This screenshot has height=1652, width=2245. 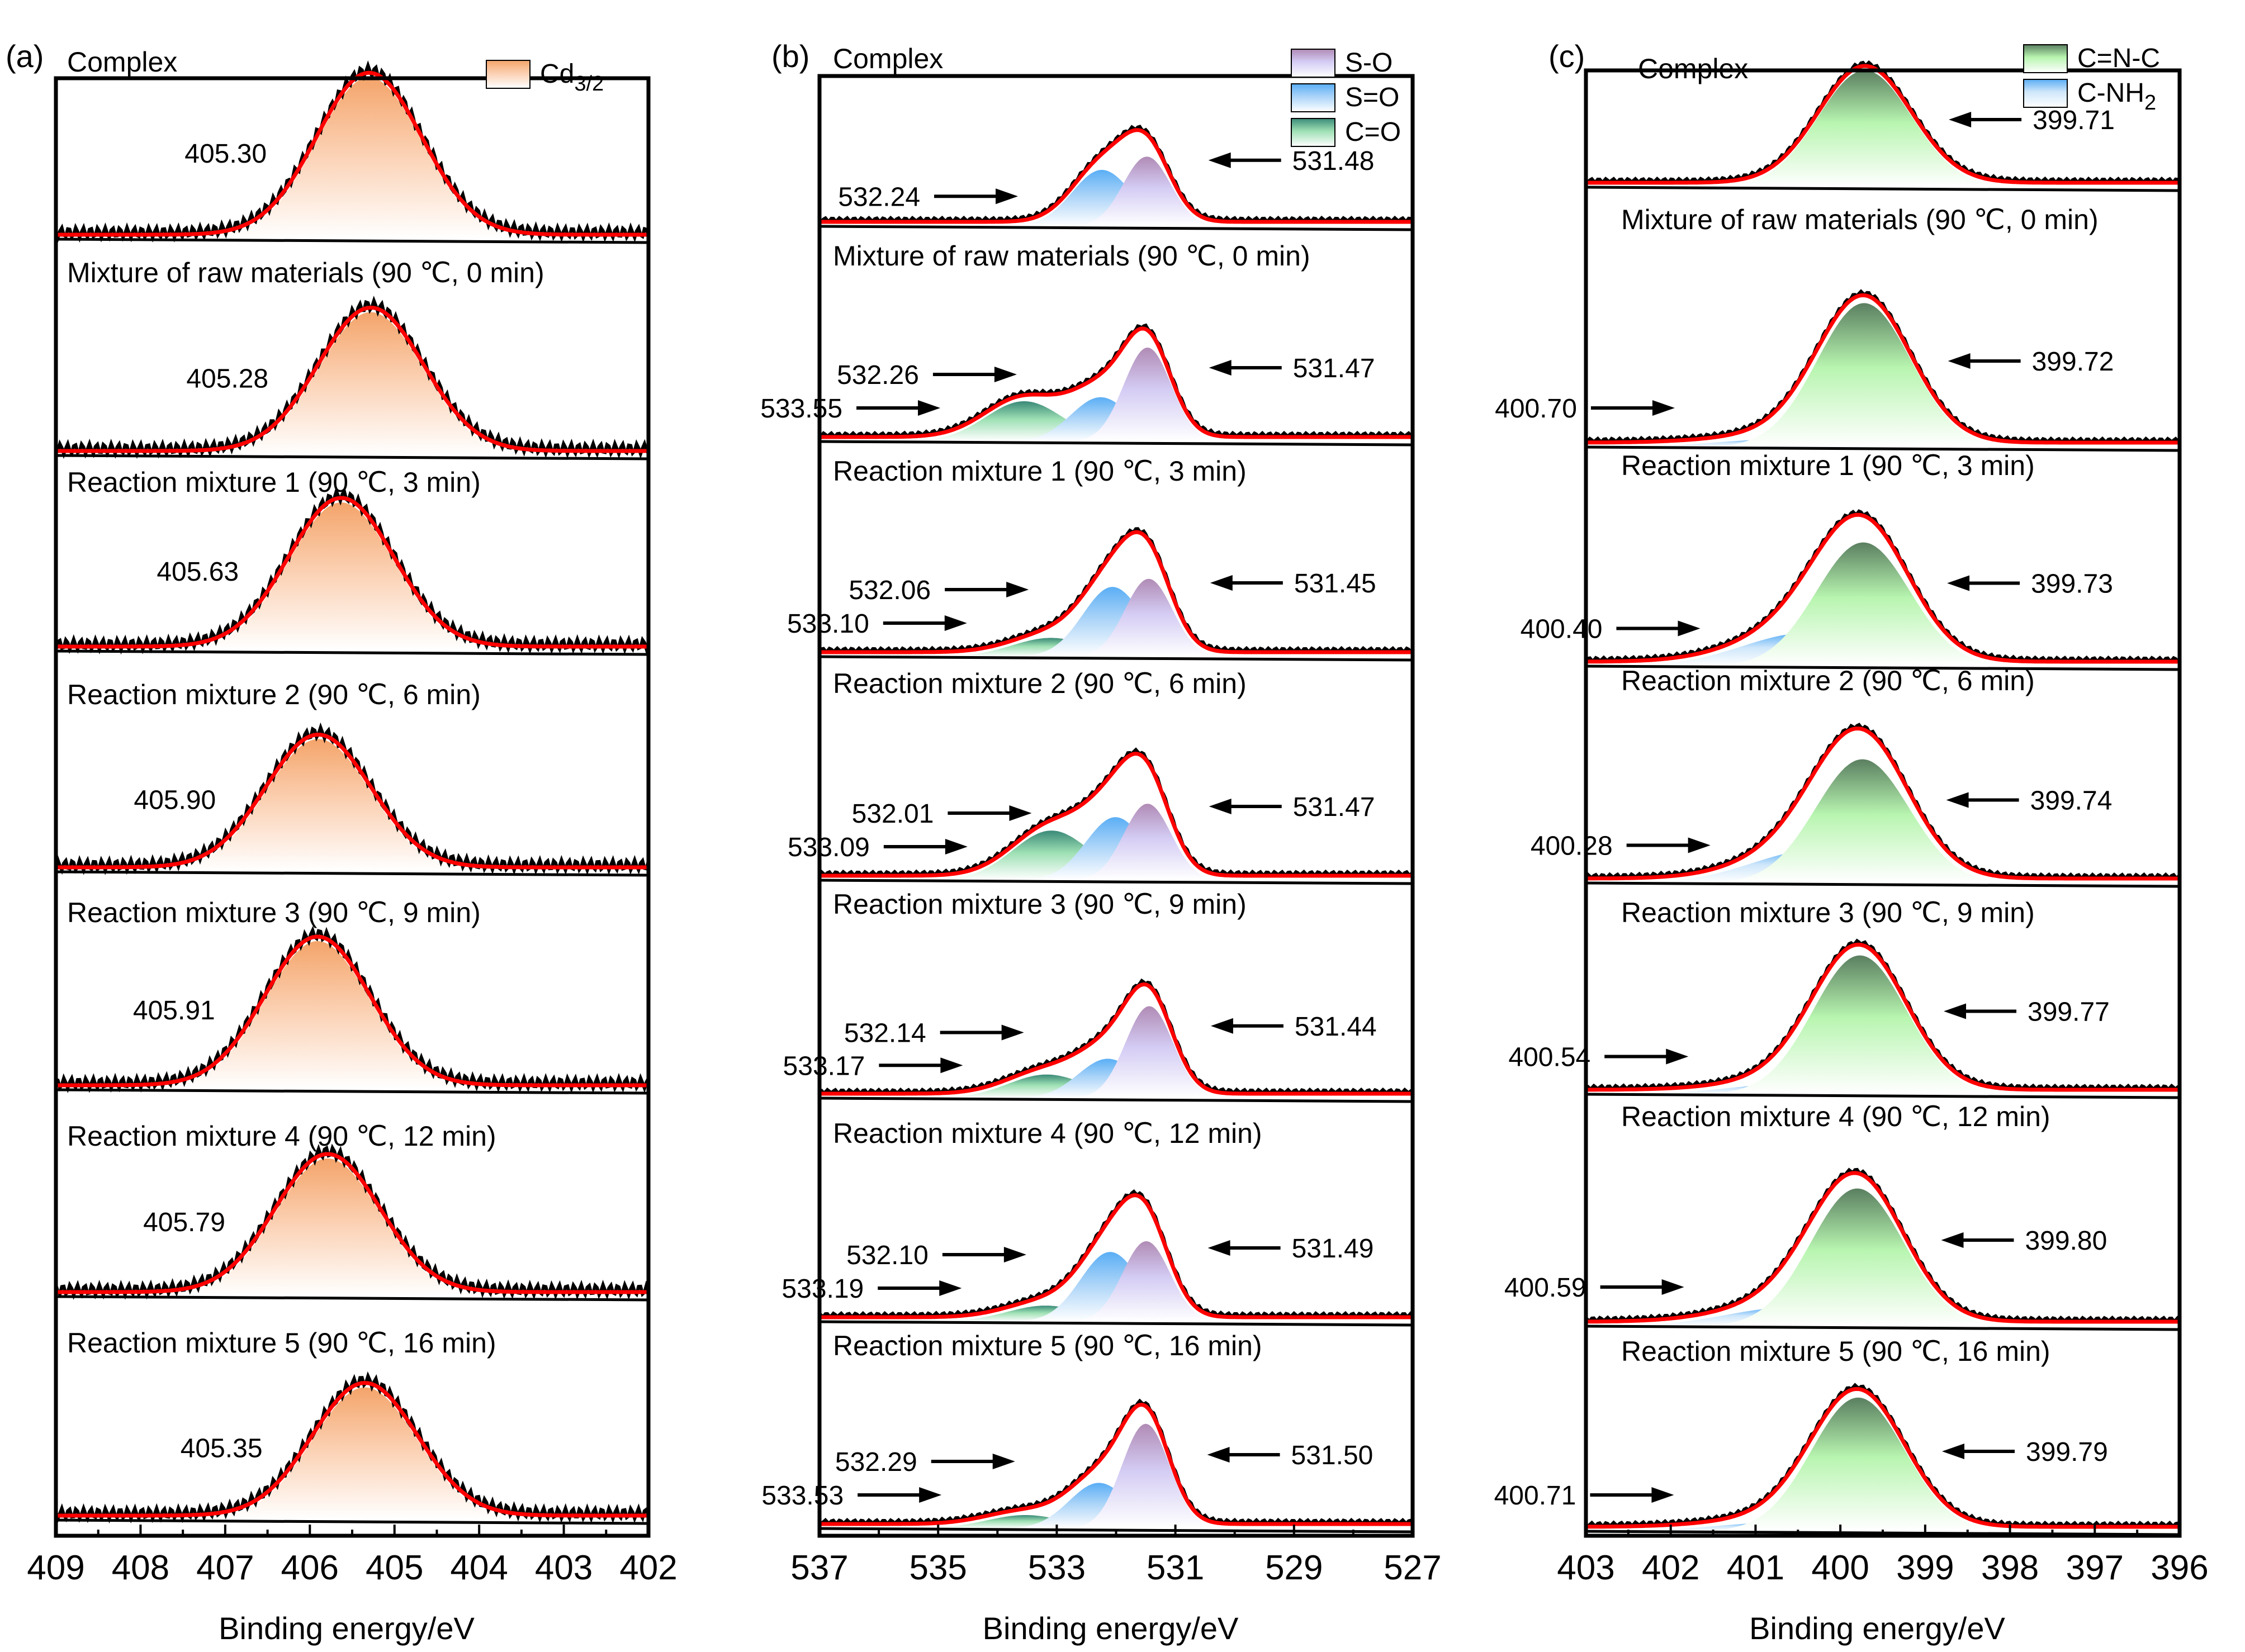 What do you see at coordinates (394, 1568) in the screenshot?
I see `x-tick-label: 405` at bounding box center [394, 1568].